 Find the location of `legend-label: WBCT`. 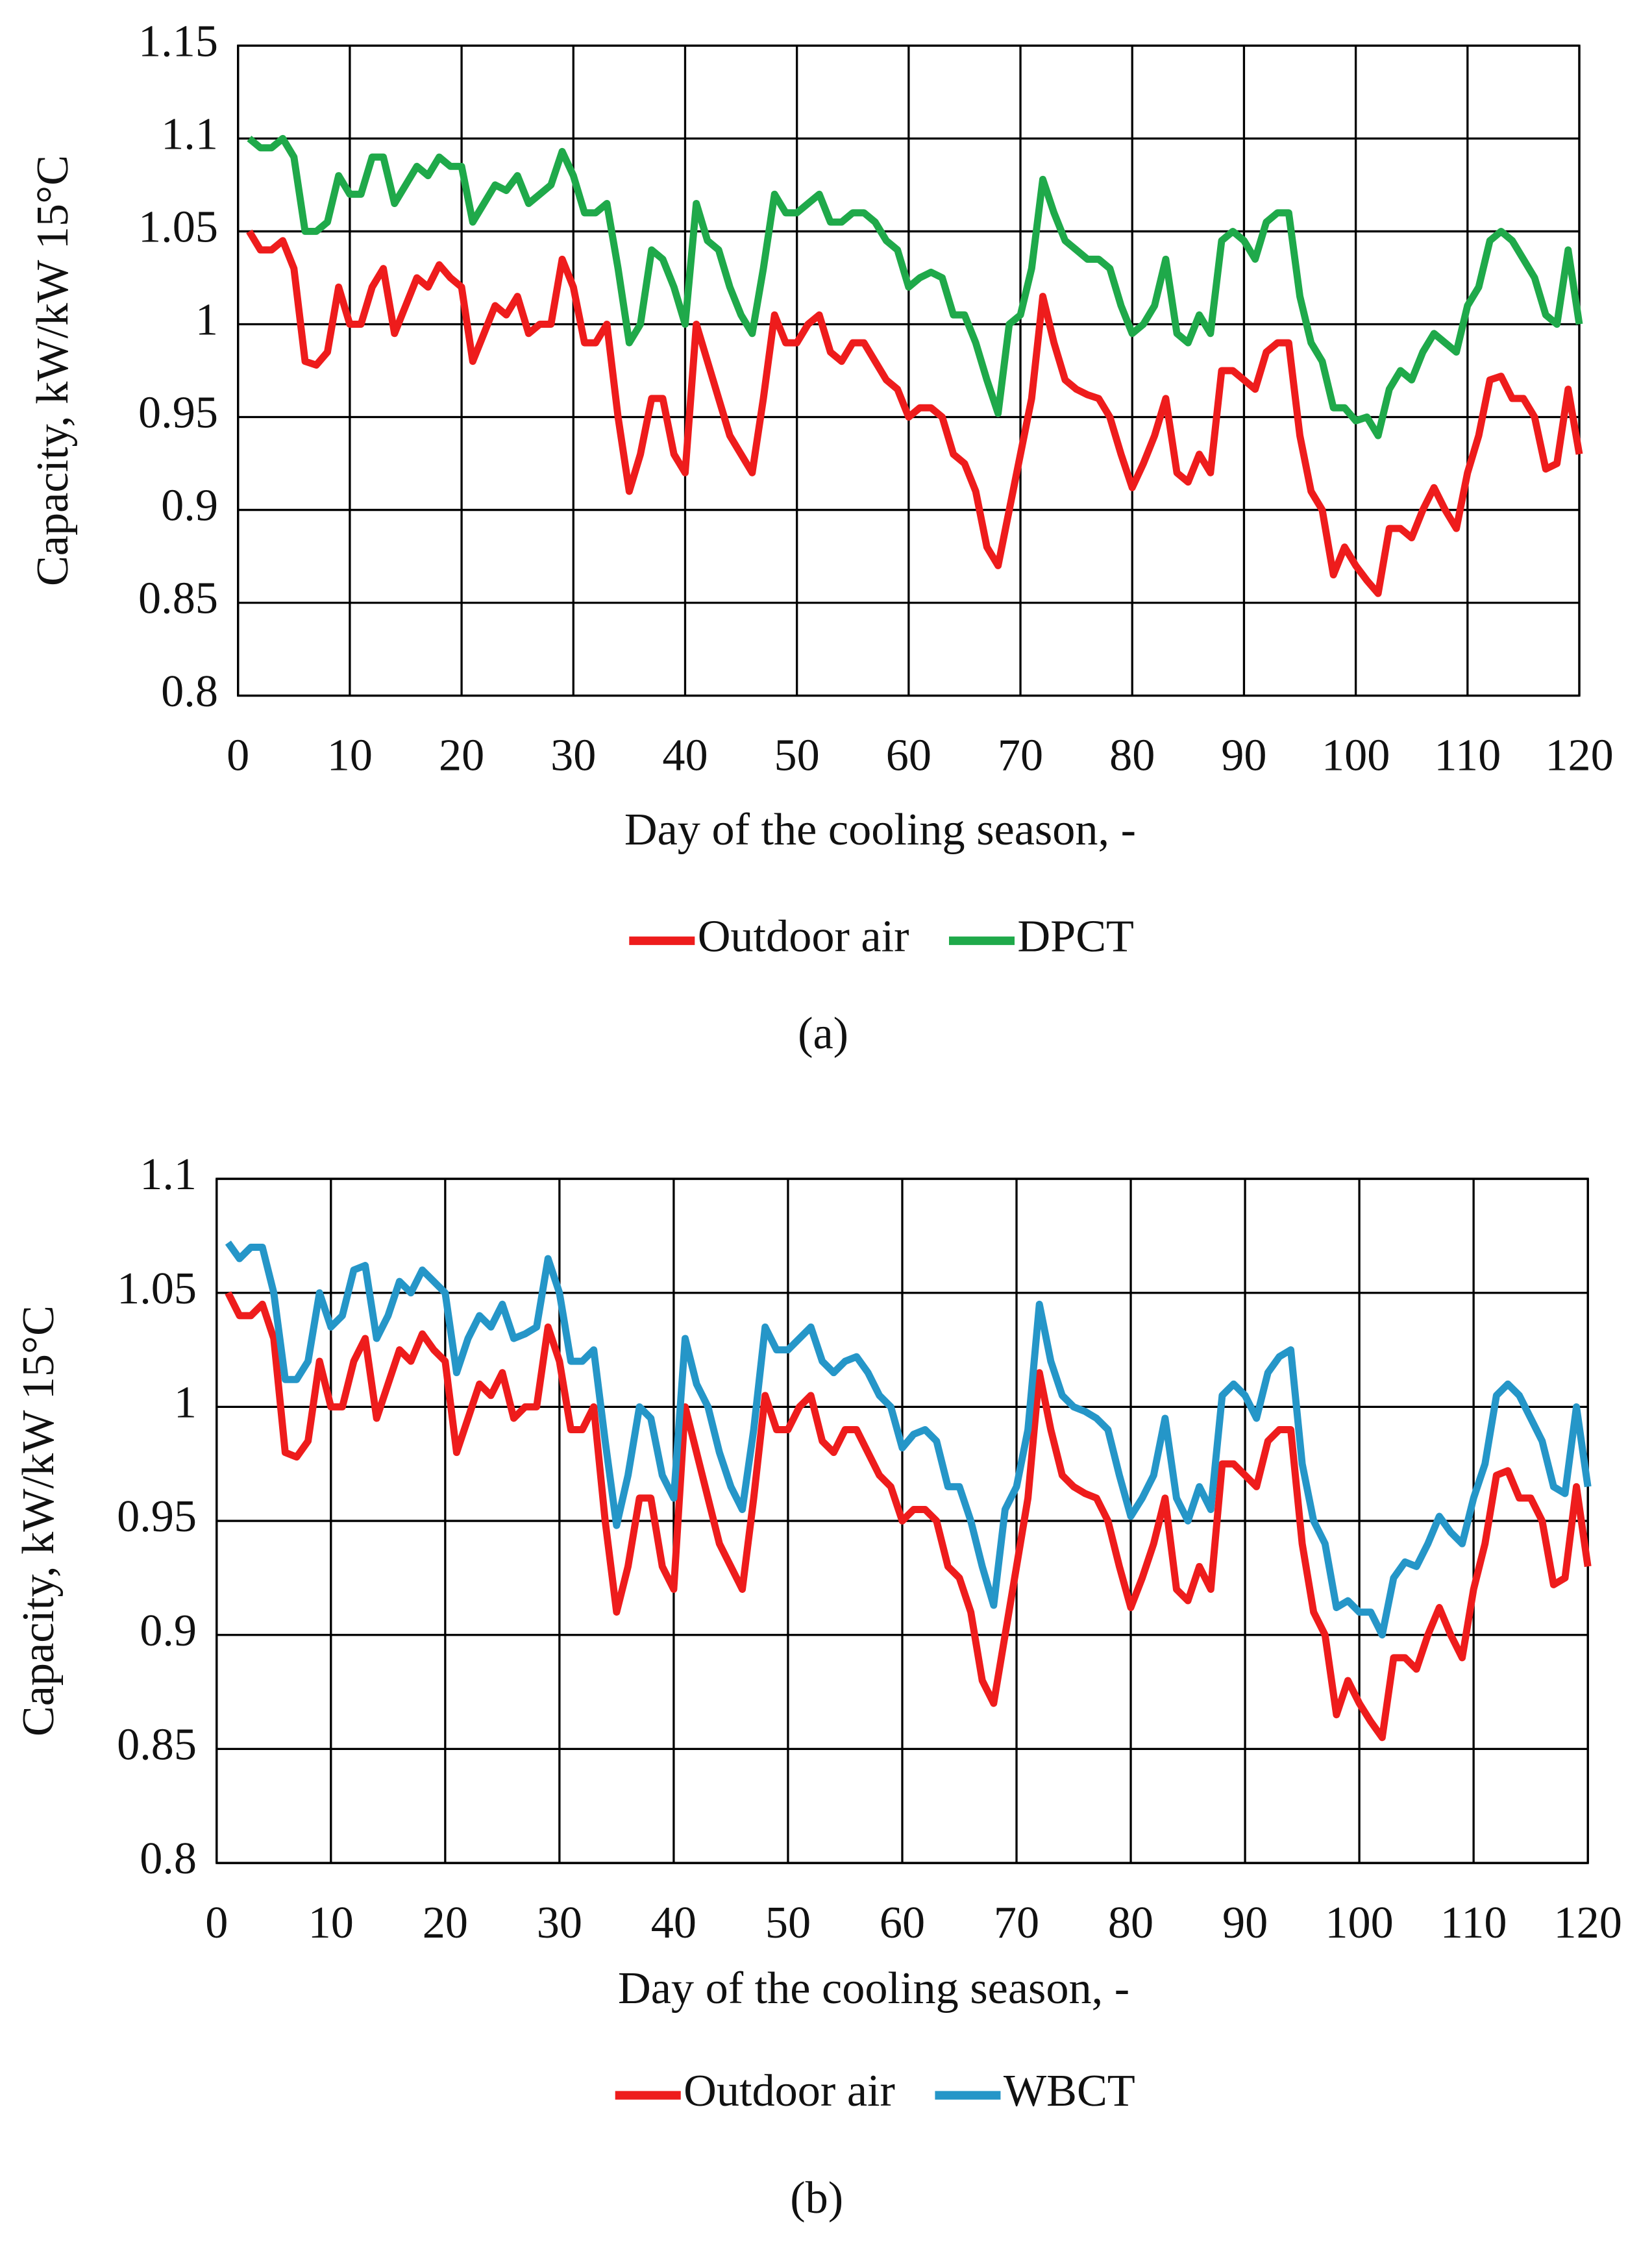

legend-label: WBCT is located at coordinates (1069, 2090).